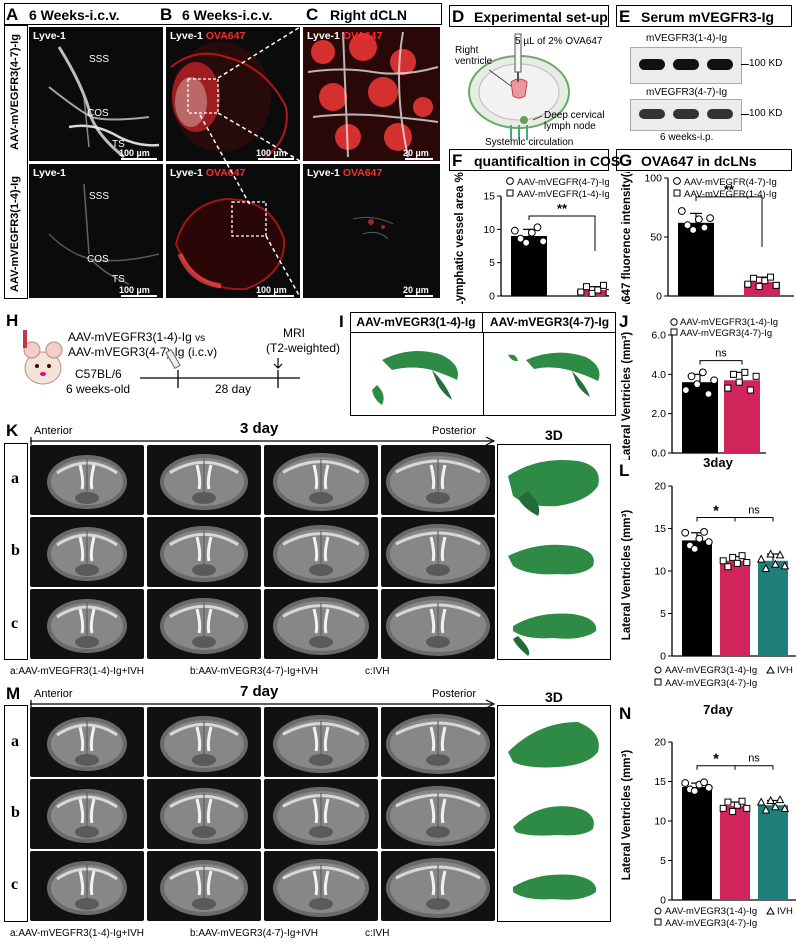 This screenshot has height=944, width=797. Describe the element at coordinates (294, 333) in the screenshot. I see `h-mri: MRI` at that location.